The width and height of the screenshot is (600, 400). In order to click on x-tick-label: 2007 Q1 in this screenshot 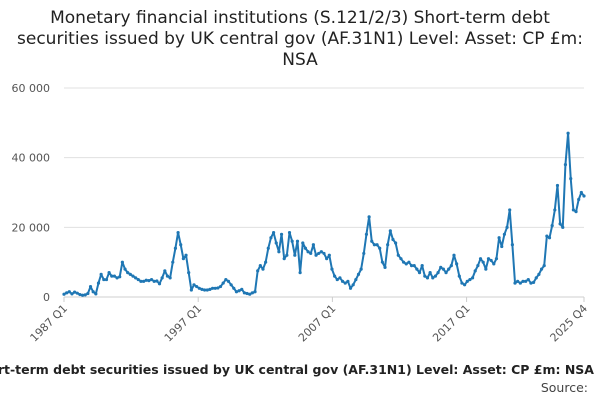, I will do `click(317, 323)`.